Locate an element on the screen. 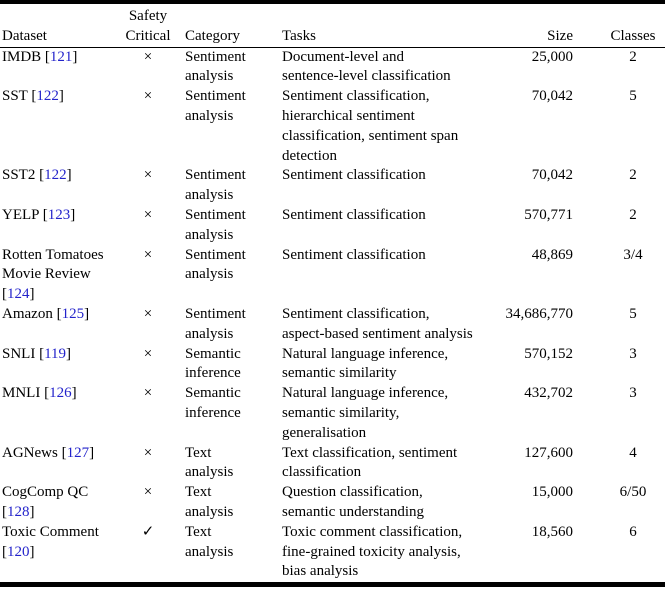 The width and height of the screenshot is (665, 591). table-top-rule is located at coordinates (332, 2).